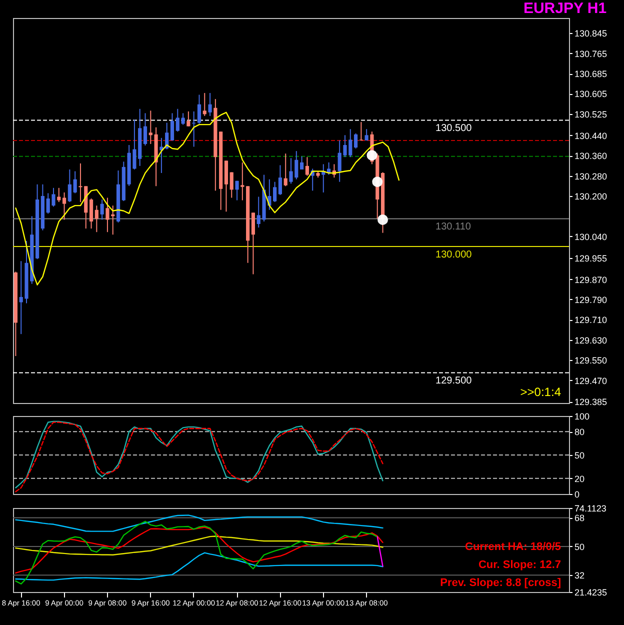 The width and height of the screenshot is (624, 625). Describe the element at coordinates (579, 432) in the screenshot. I see `y-tick-label: 80` at that location.